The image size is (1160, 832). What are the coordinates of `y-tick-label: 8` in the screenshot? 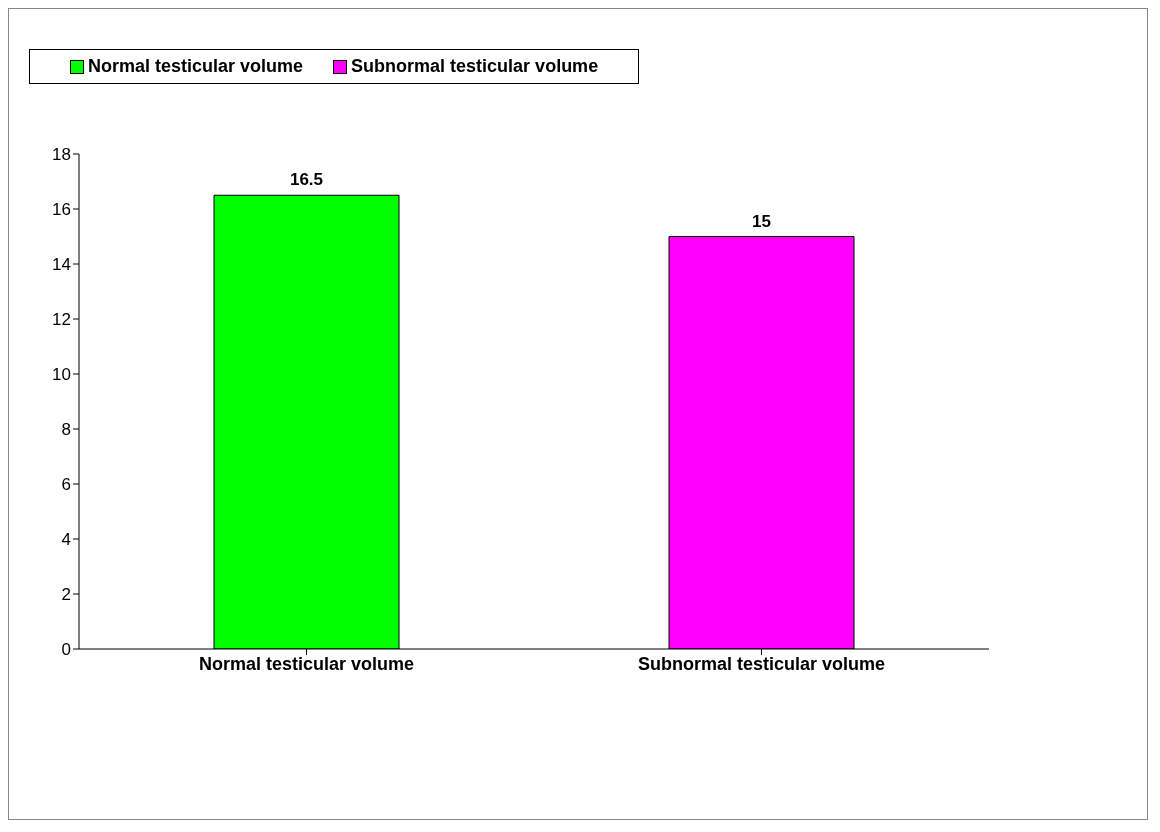 It's located at (66, 430).